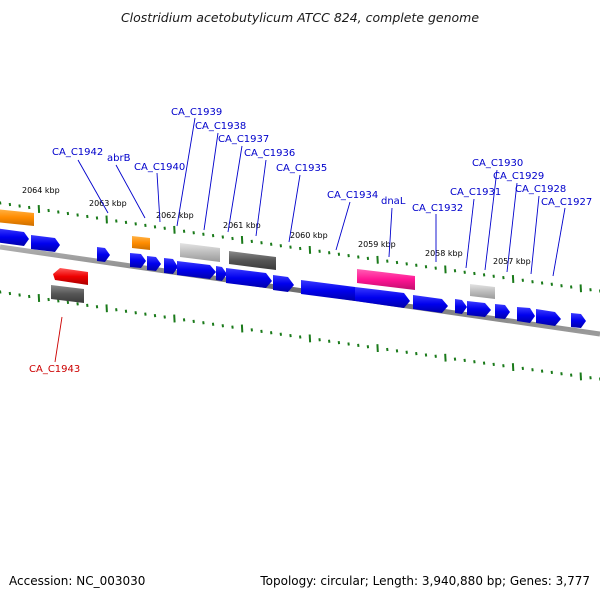 This screenshot has width=600, height=600. What do you see at coordinates (377, 244) in the screenshot?
I see `scale-label-2059: 2059 kbp` at bounding box center [377, 244].